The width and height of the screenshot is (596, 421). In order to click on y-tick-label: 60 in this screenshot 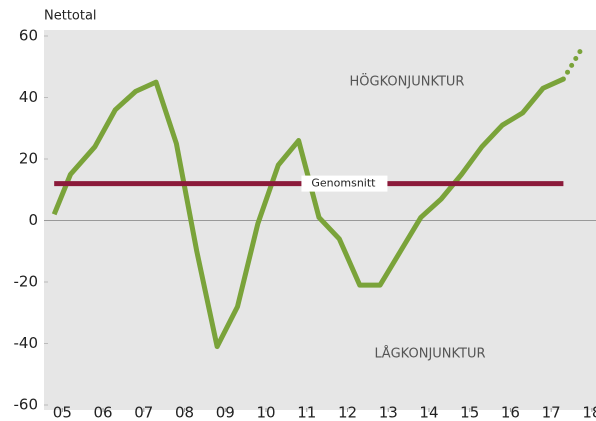, I will do `click(28, 36)`.